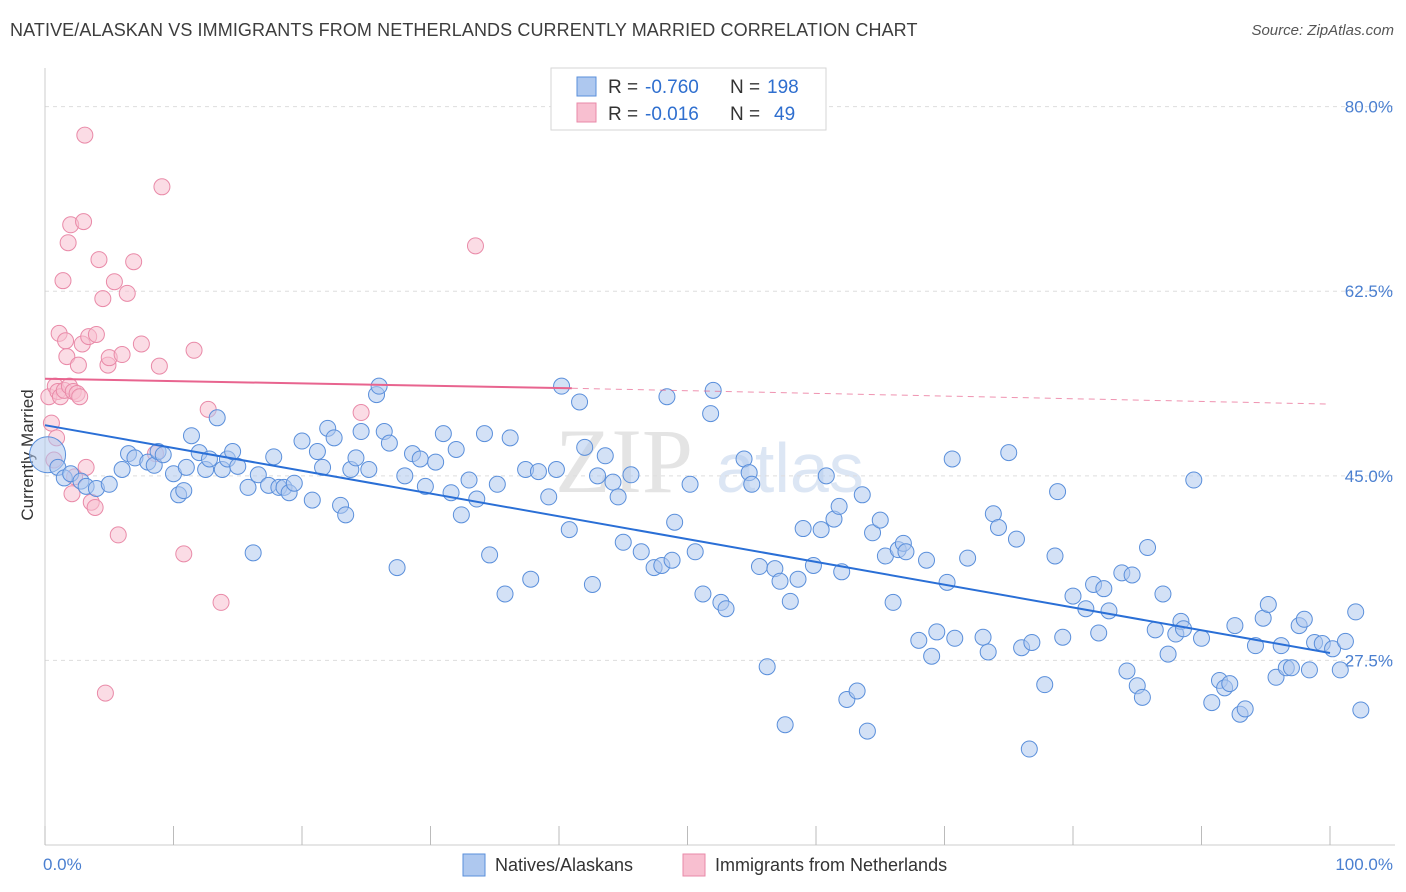 Image resolution: width=1406 pixels, height=892 pixels. Describe the element at coordinates (783, 87) in the screenshot. I see `stats-blue-n-value: 198` at that location.